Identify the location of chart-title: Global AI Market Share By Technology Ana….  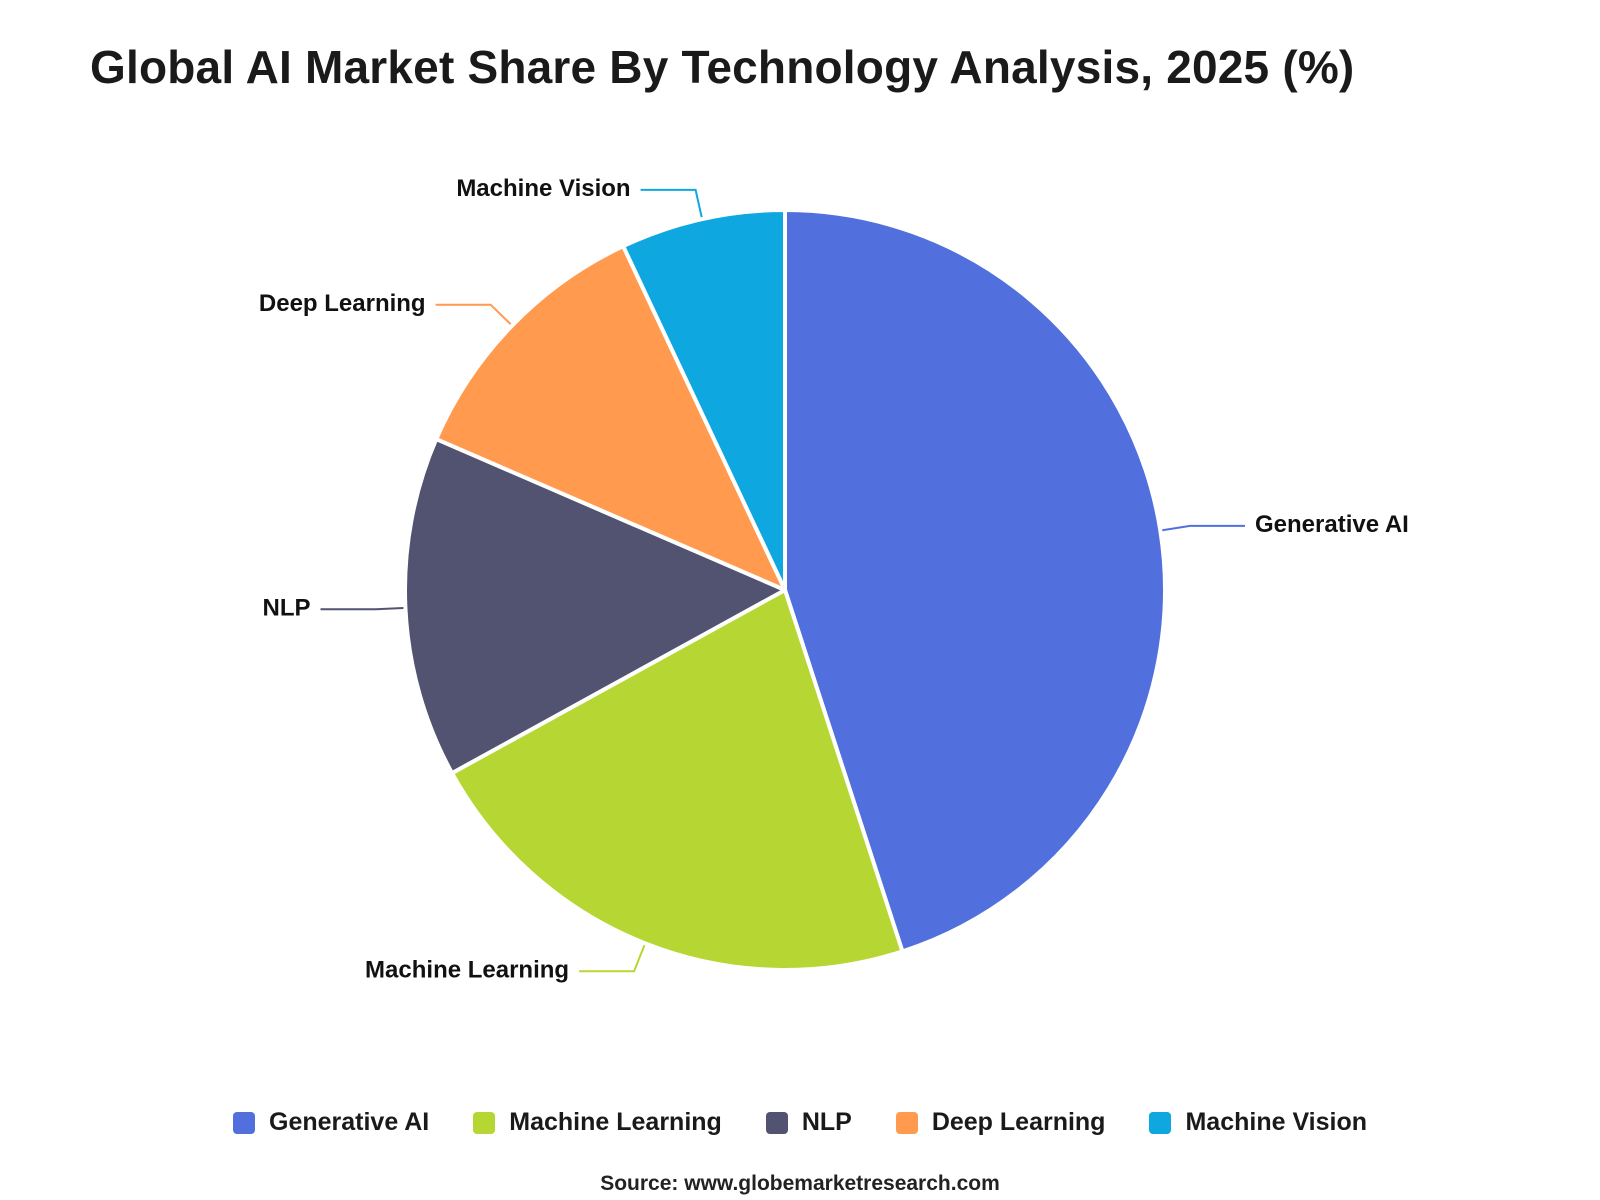
(722, 67).